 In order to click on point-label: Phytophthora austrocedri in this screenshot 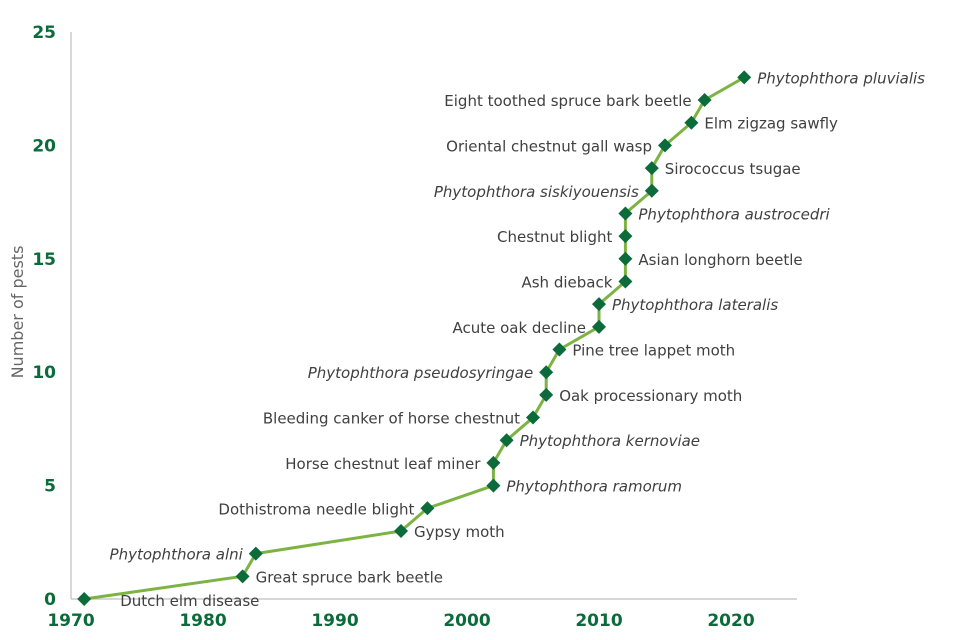, I will do `click(734, 214)`.